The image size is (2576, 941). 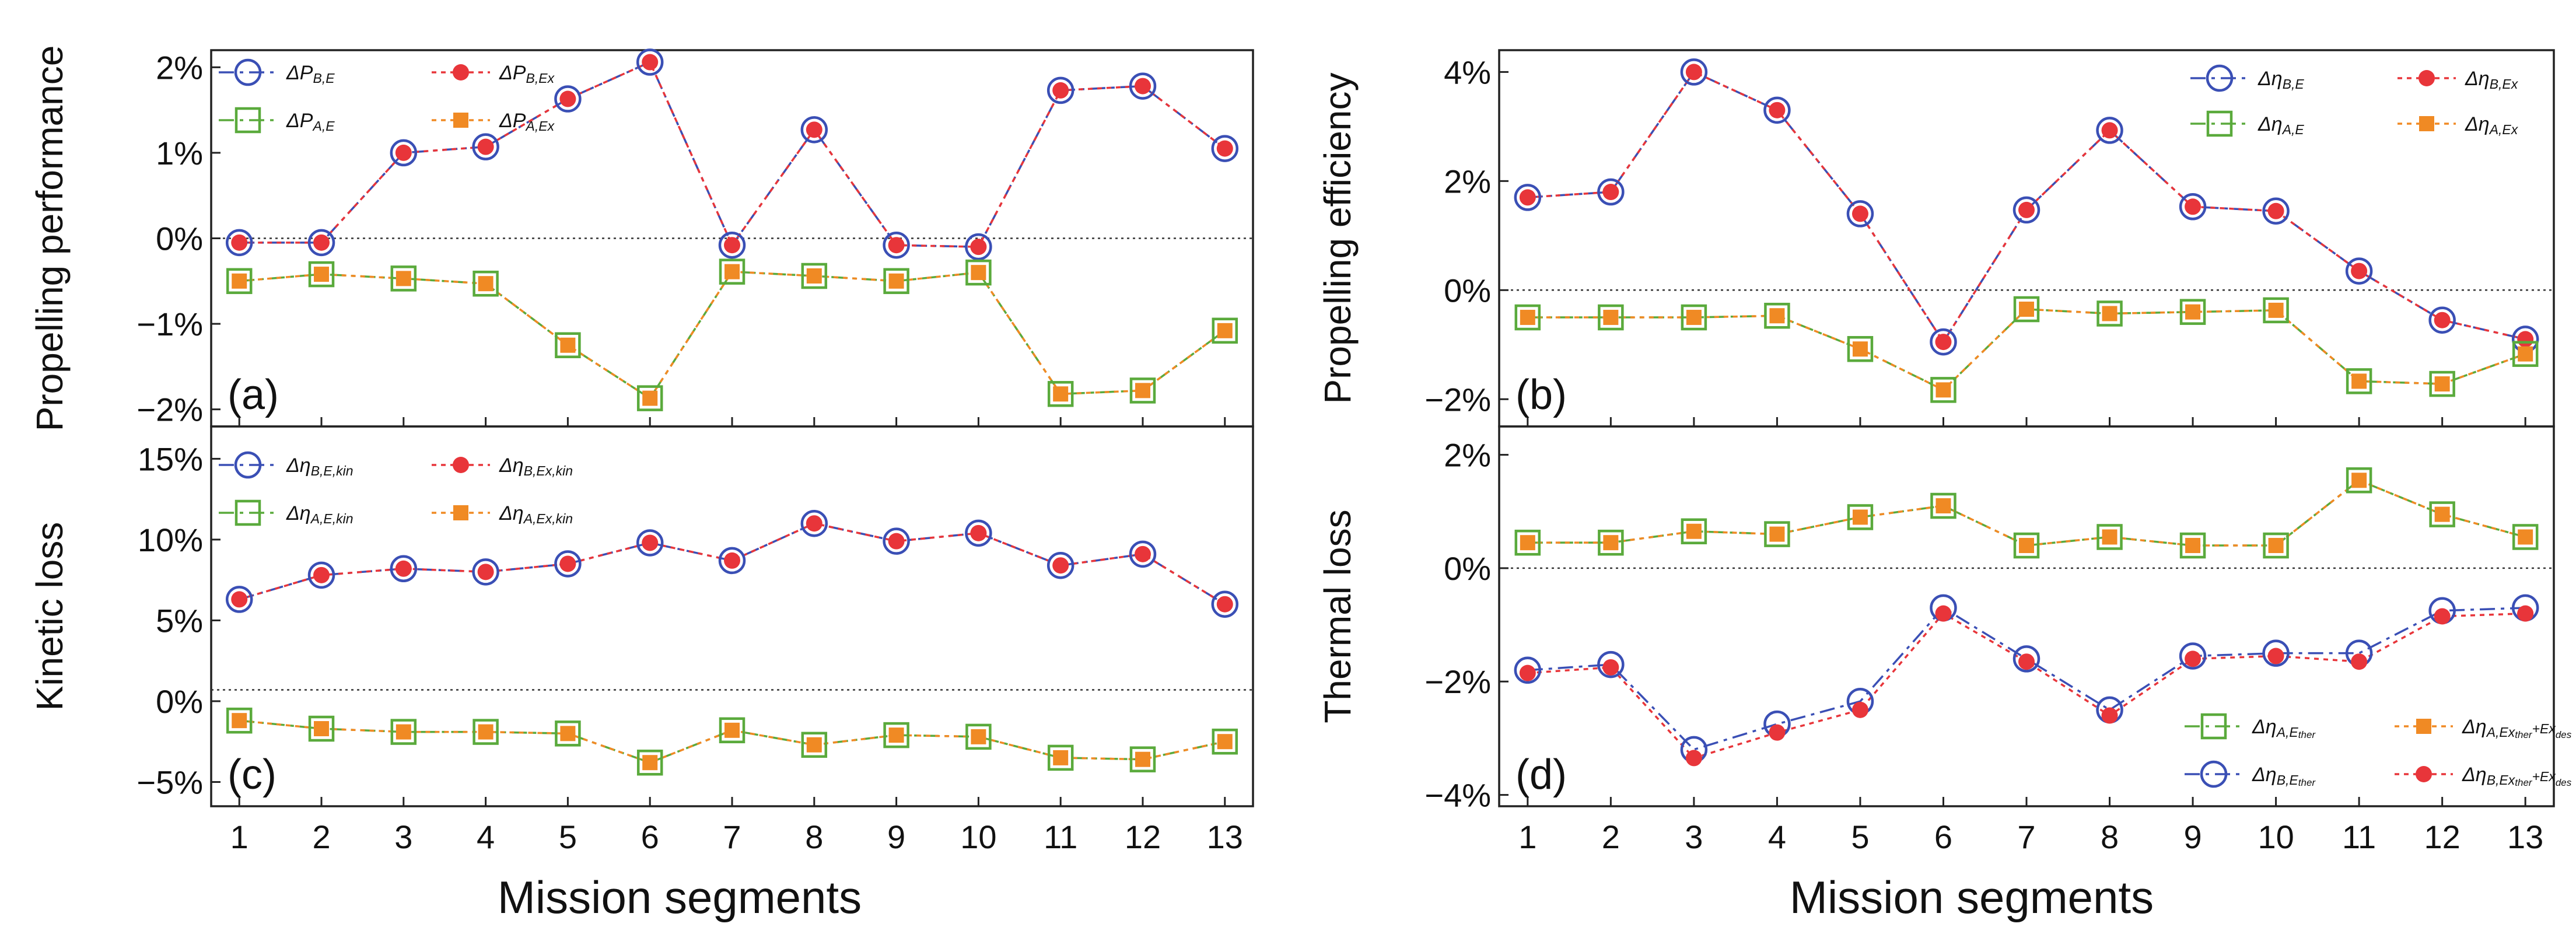 I want to click on y-tick-label: −2%, so click(x=1457, y=681).